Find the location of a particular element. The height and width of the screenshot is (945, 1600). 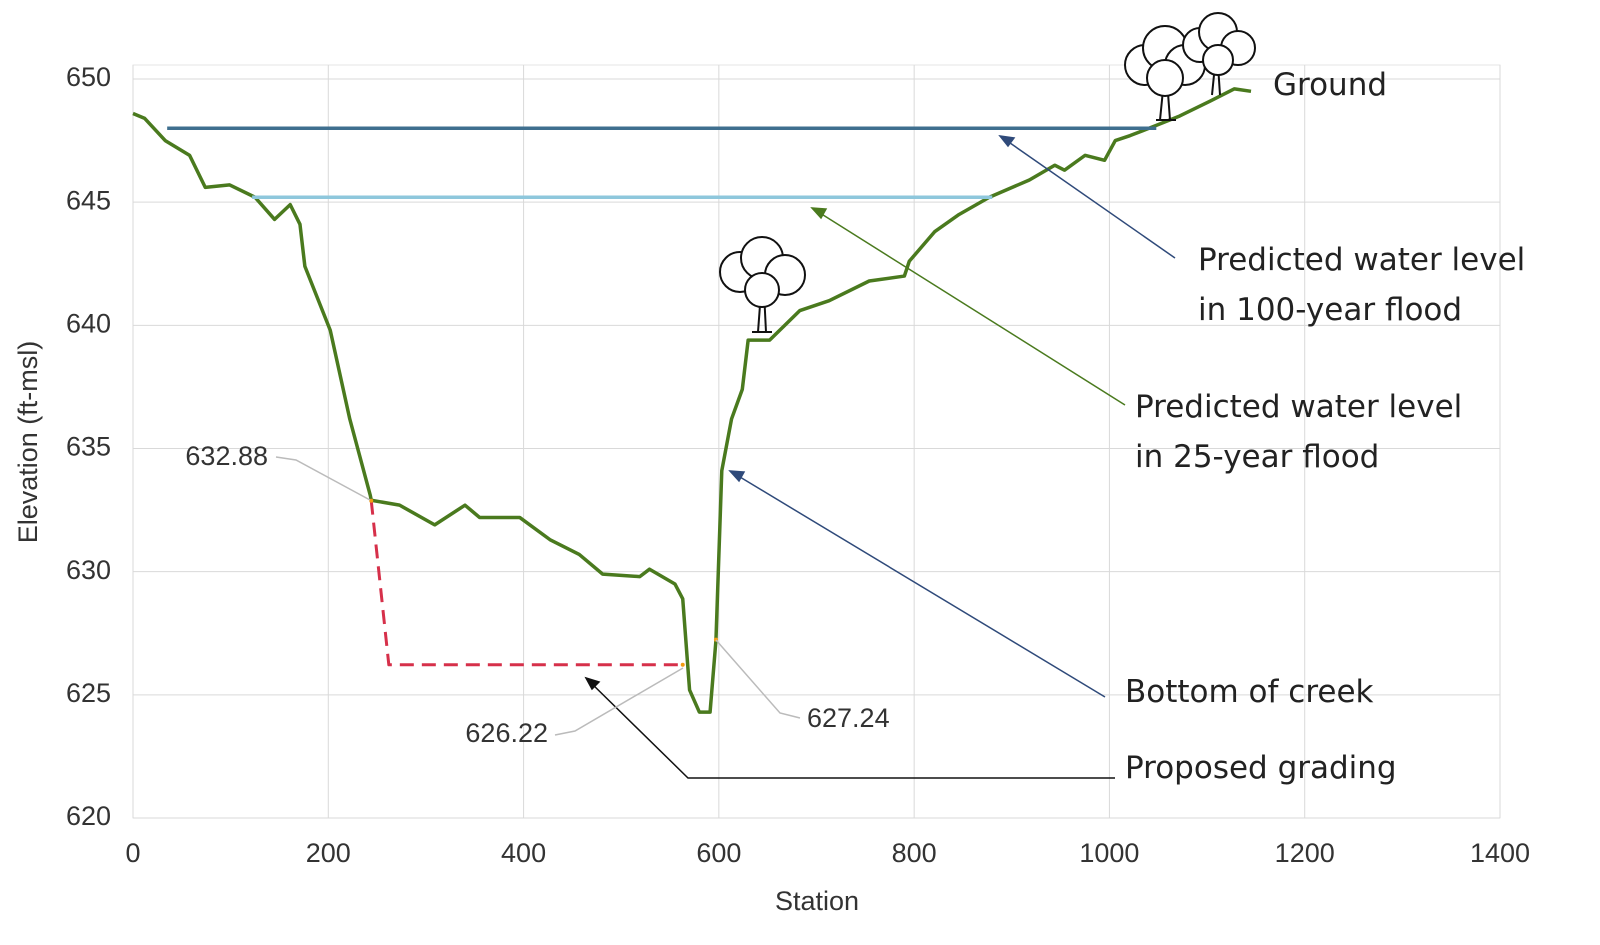

data-label: 627.24 is located at coordinates (848, 718).